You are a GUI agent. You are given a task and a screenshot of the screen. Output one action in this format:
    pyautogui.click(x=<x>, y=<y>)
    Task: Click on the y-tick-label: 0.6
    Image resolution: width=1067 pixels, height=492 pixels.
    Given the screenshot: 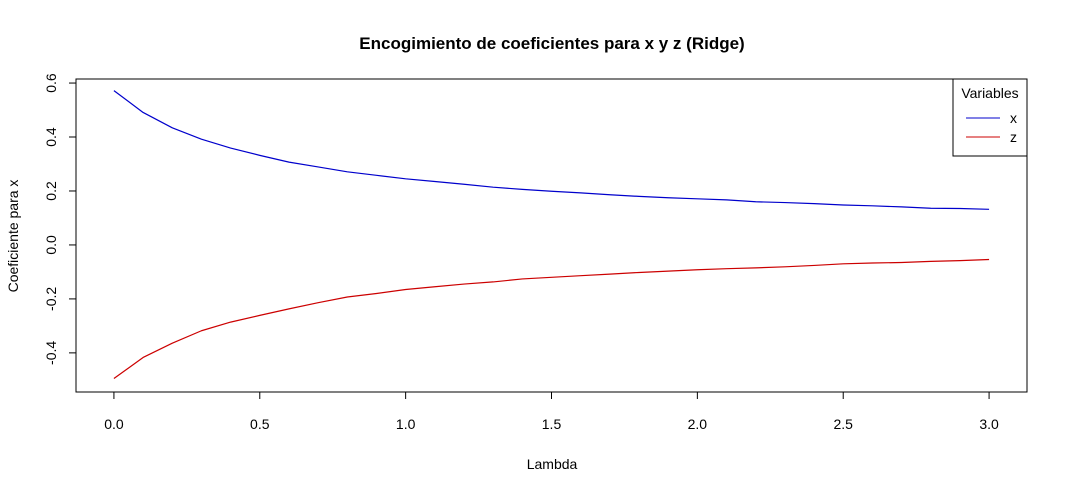 What is the action you would take?
    pyautogui.click(x=51, y=83)
    